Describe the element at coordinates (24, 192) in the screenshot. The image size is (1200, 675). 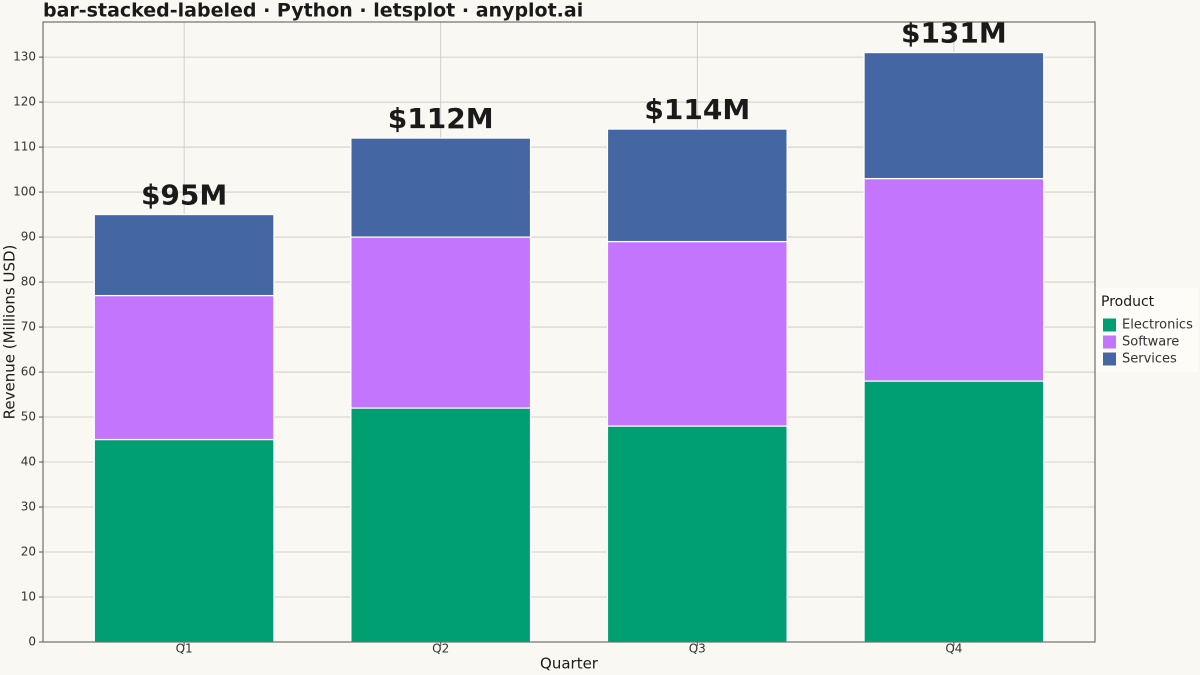
I see `y-tick-label: 100` at that location.